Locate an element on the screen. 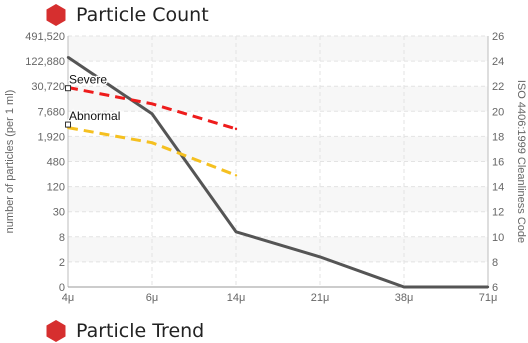  y-tick-label: 1,920 is located at coordinates (51, 137).